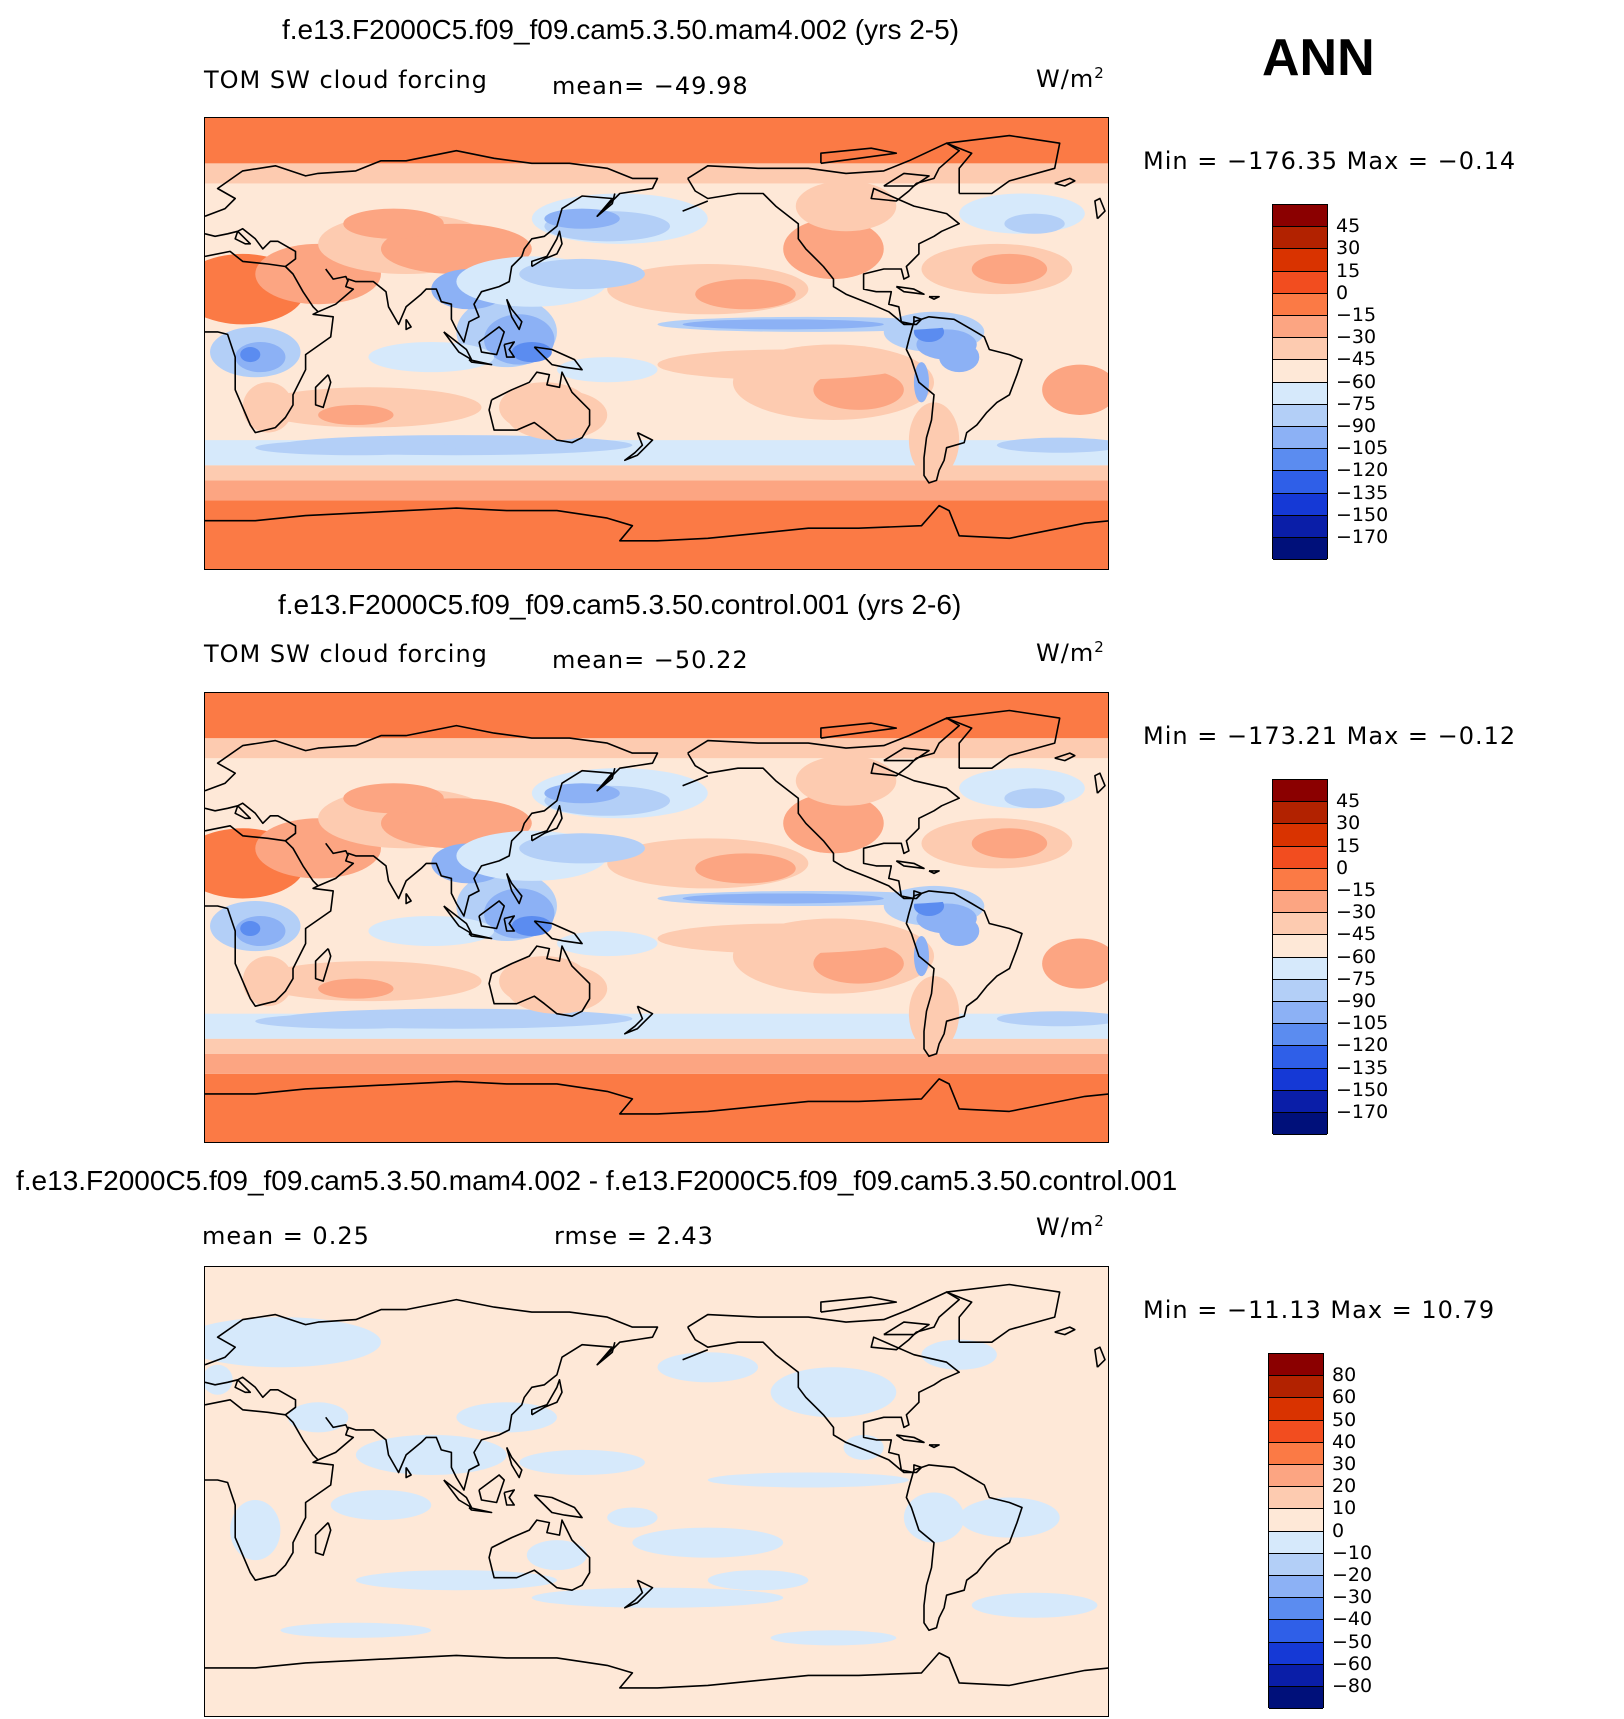 This screenshot has height=1719, width=1624. What do you see at coordinates (1362, 537) in the screenshot?
I see `colorbar-tick-label: −170` at bounding box center [1362, 537].